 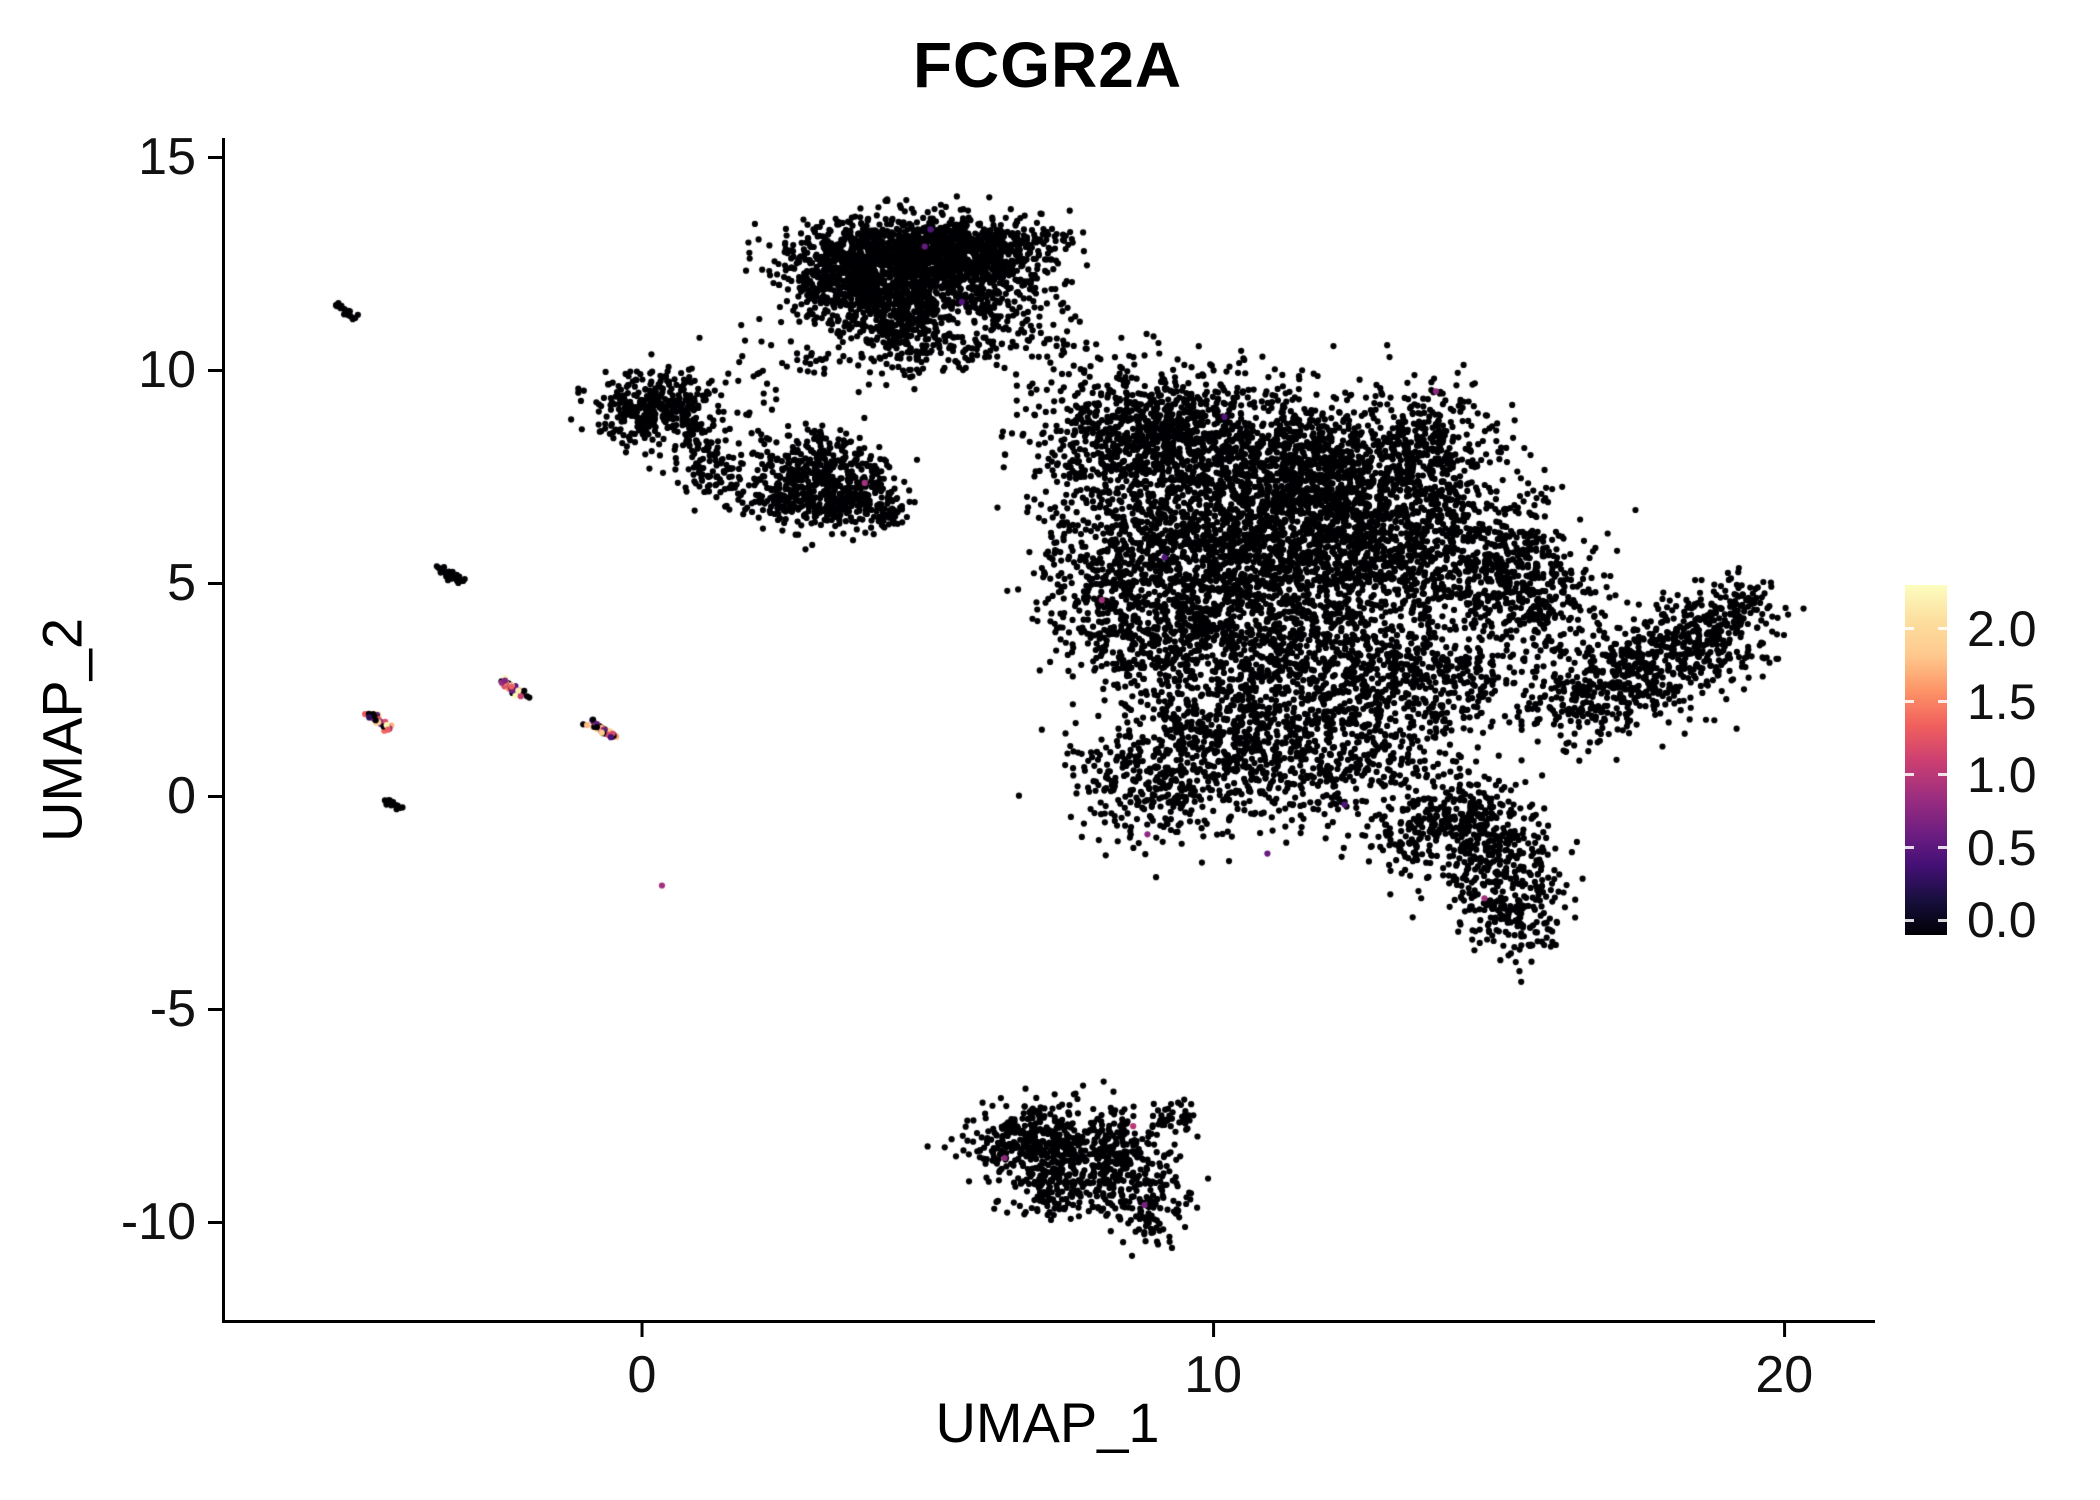 I want to click on legend-tick-label: 1.0, so click(x=2002, y=774).